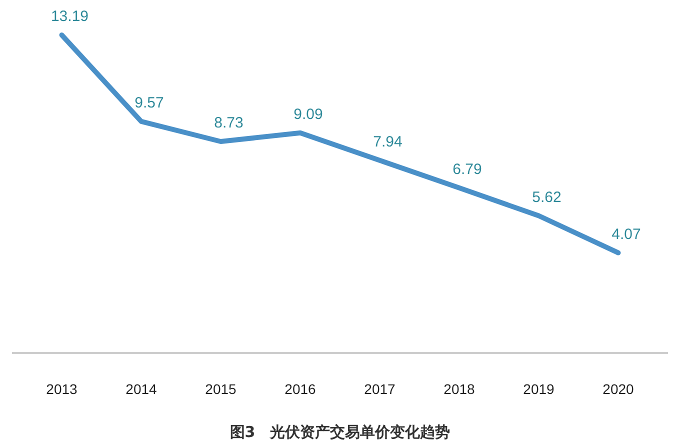 This screenshot has height=447, width=680. What do you see at coordinates (300, 389) in the screenshot?
I see `x-tick-label: 2016` at bounding box center [300, 389].